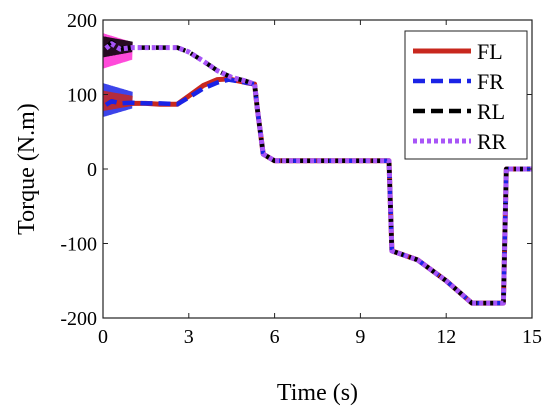 The width and height of the screenshot is (550, 414). I want to click on legend-label-fl: FL, so click(490, 51).